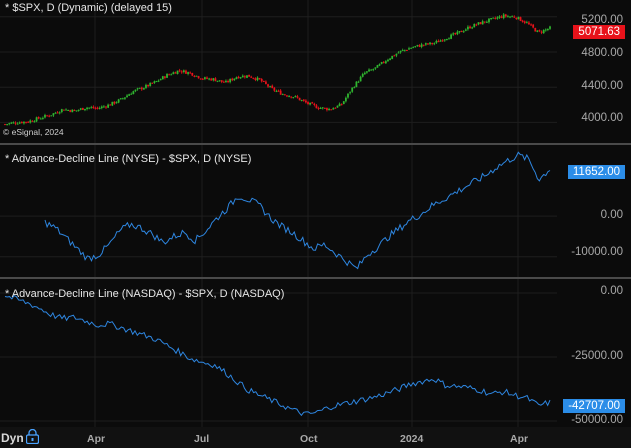  Describe the element at coordinates (597, 356) in the screenshot. I see `nasdaq-ytick: -25000.00` at that location.